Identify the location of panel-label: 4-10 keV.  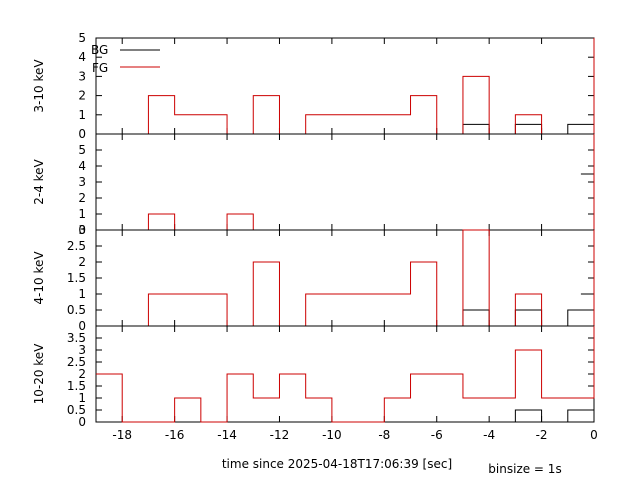
(39, 278).